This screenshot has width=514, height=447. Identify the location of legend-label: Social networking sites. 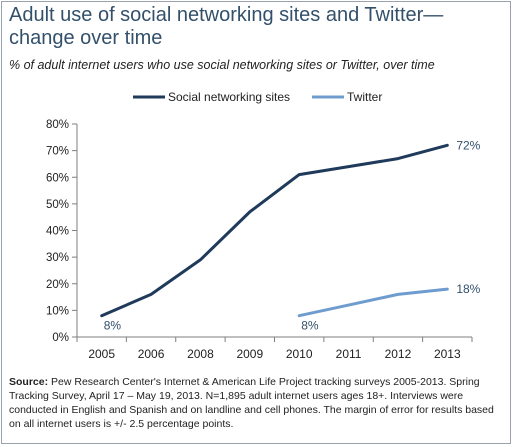
(229, 97).